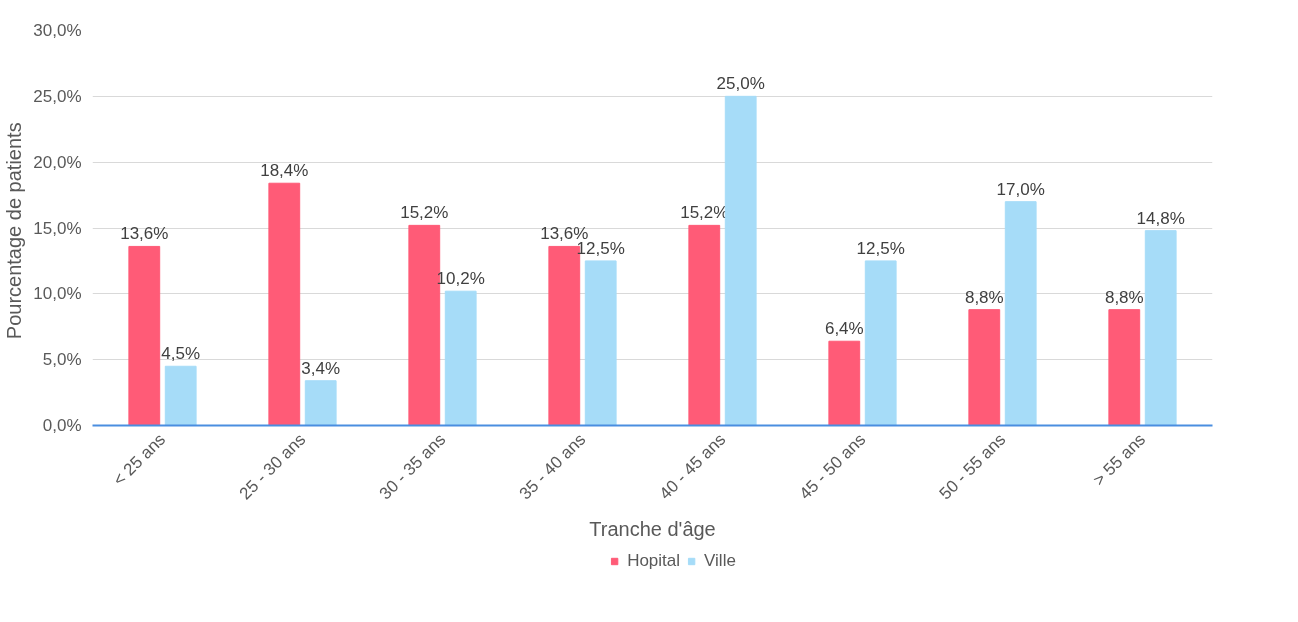 The image size is (1298, 622). What do you see at coordinates (654, 561) in the screenshot?
I see `legend-label: Hopital` at bounding box center [654, 561].